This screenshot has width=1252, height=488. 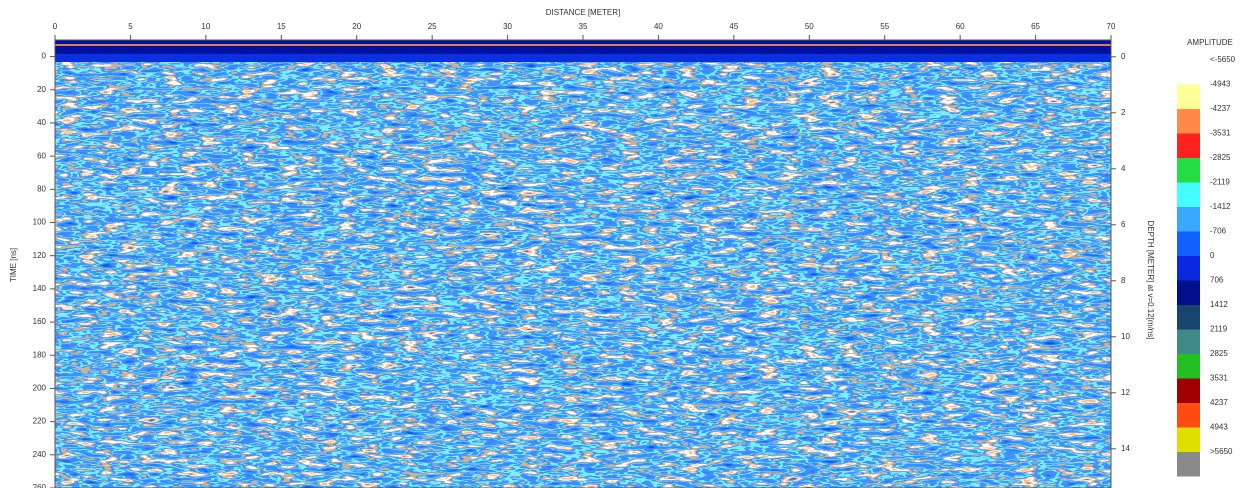 I want to click on y-tick-label: 0, so click(x=44, y=56).